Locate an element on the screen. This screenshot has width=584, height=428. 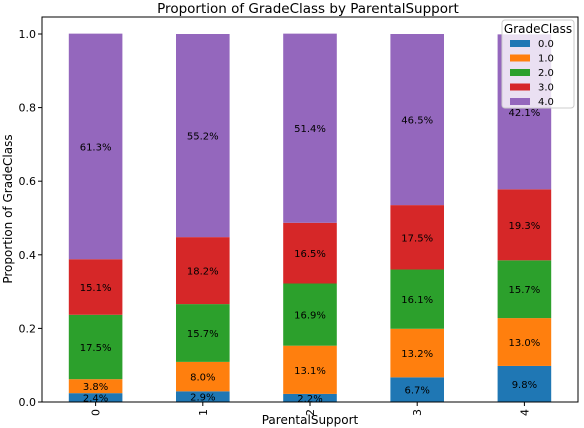
data-label: 51.4% is located at coordinates (310, 129).